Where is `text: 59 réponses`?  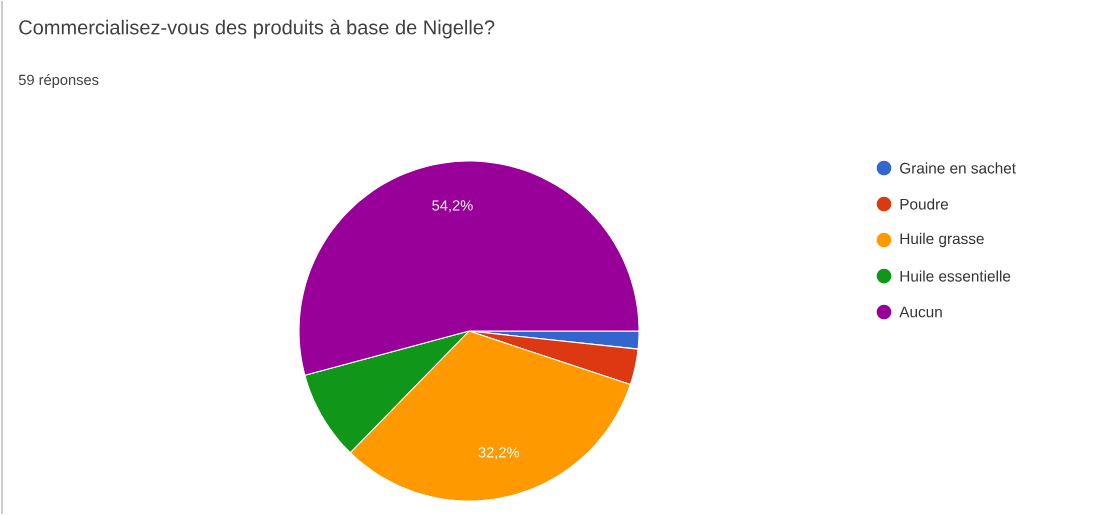 text: 59 réponses is located at coordinates (58, 81).